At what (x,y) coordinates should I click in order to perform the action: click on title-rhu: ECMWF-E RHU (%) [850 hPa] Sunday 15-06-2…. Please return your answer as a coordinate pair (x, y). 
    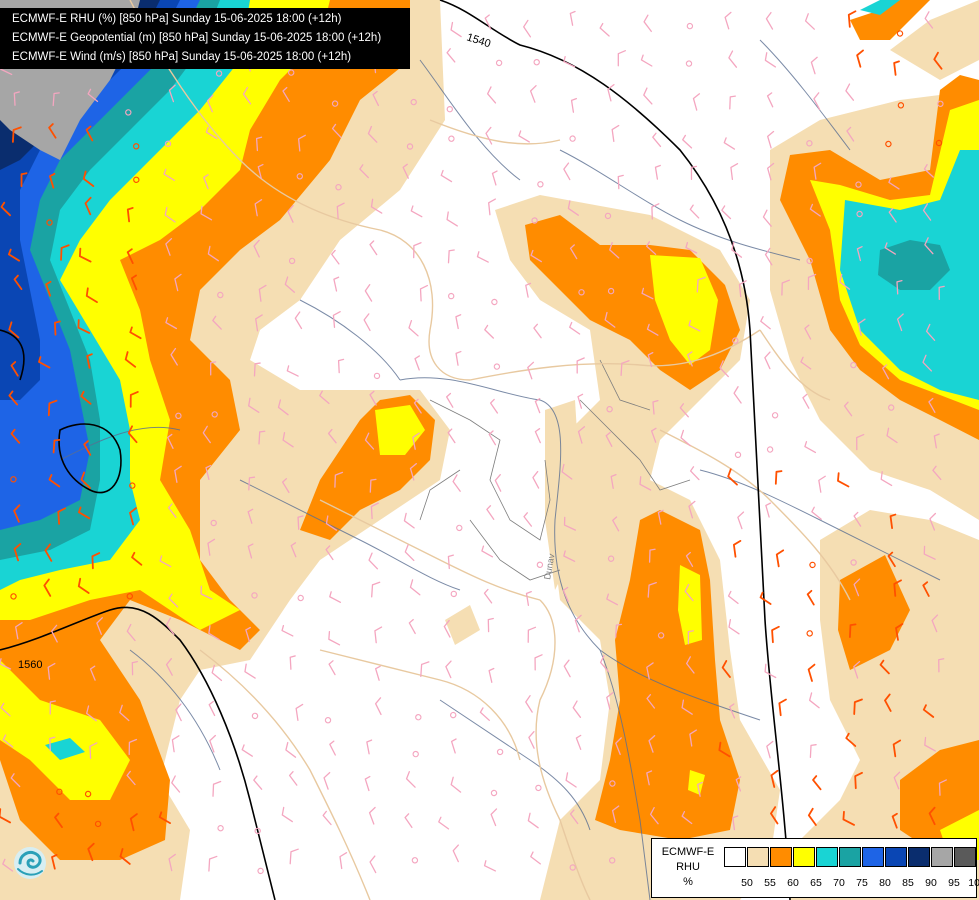
    Looking at the image, I should click on (177, 19).